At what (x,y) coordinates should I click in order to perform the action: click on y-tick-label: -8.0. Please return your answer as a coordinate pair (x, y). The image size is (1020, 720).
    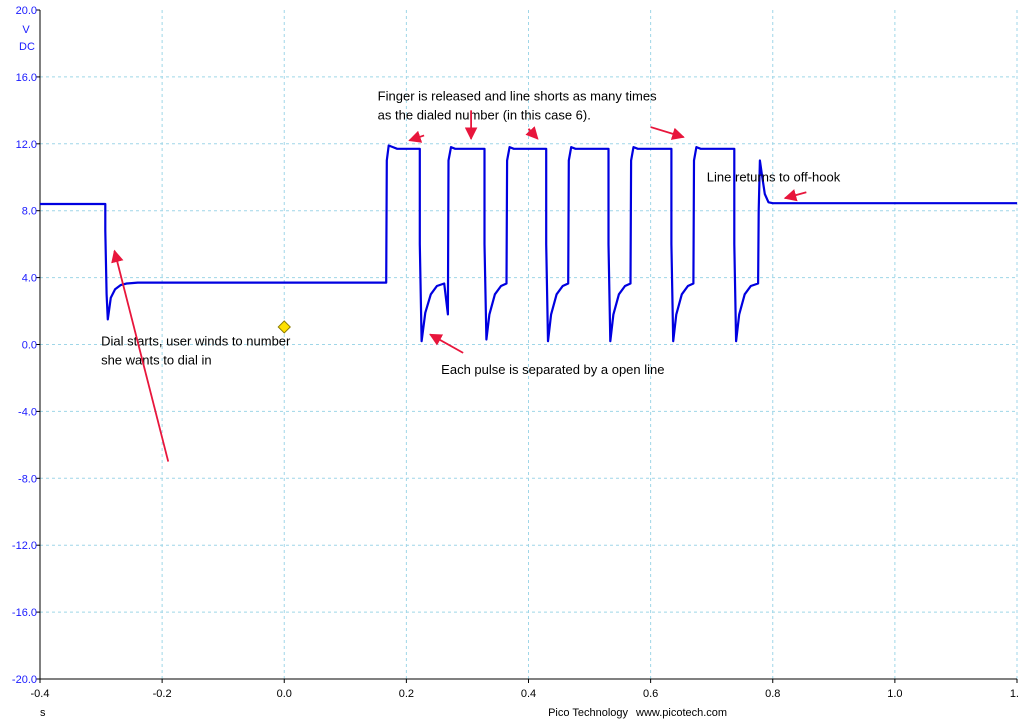
    Looking at the image, I should click on (27, 479).